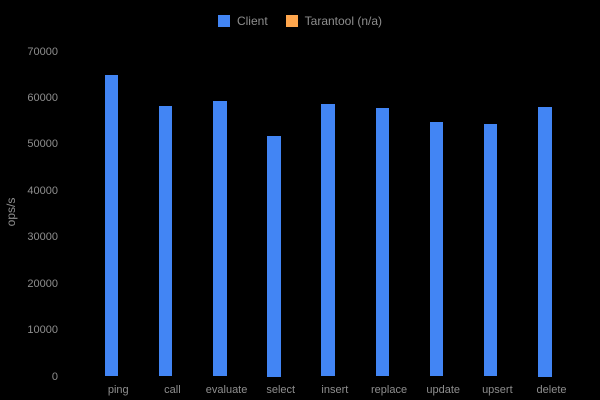  Describe the element at coordinates (497, 390) in the screenshot. I see `x-tick-upsert: upsert` at that location.